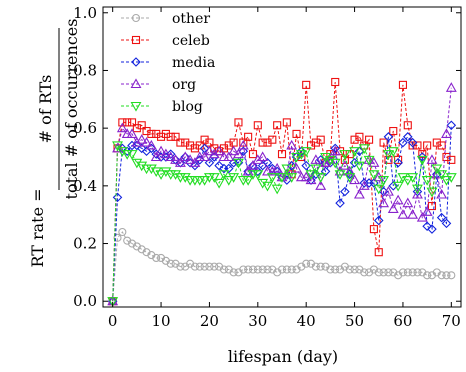  I want to click on legend-item-other: other, so click(165, 19).